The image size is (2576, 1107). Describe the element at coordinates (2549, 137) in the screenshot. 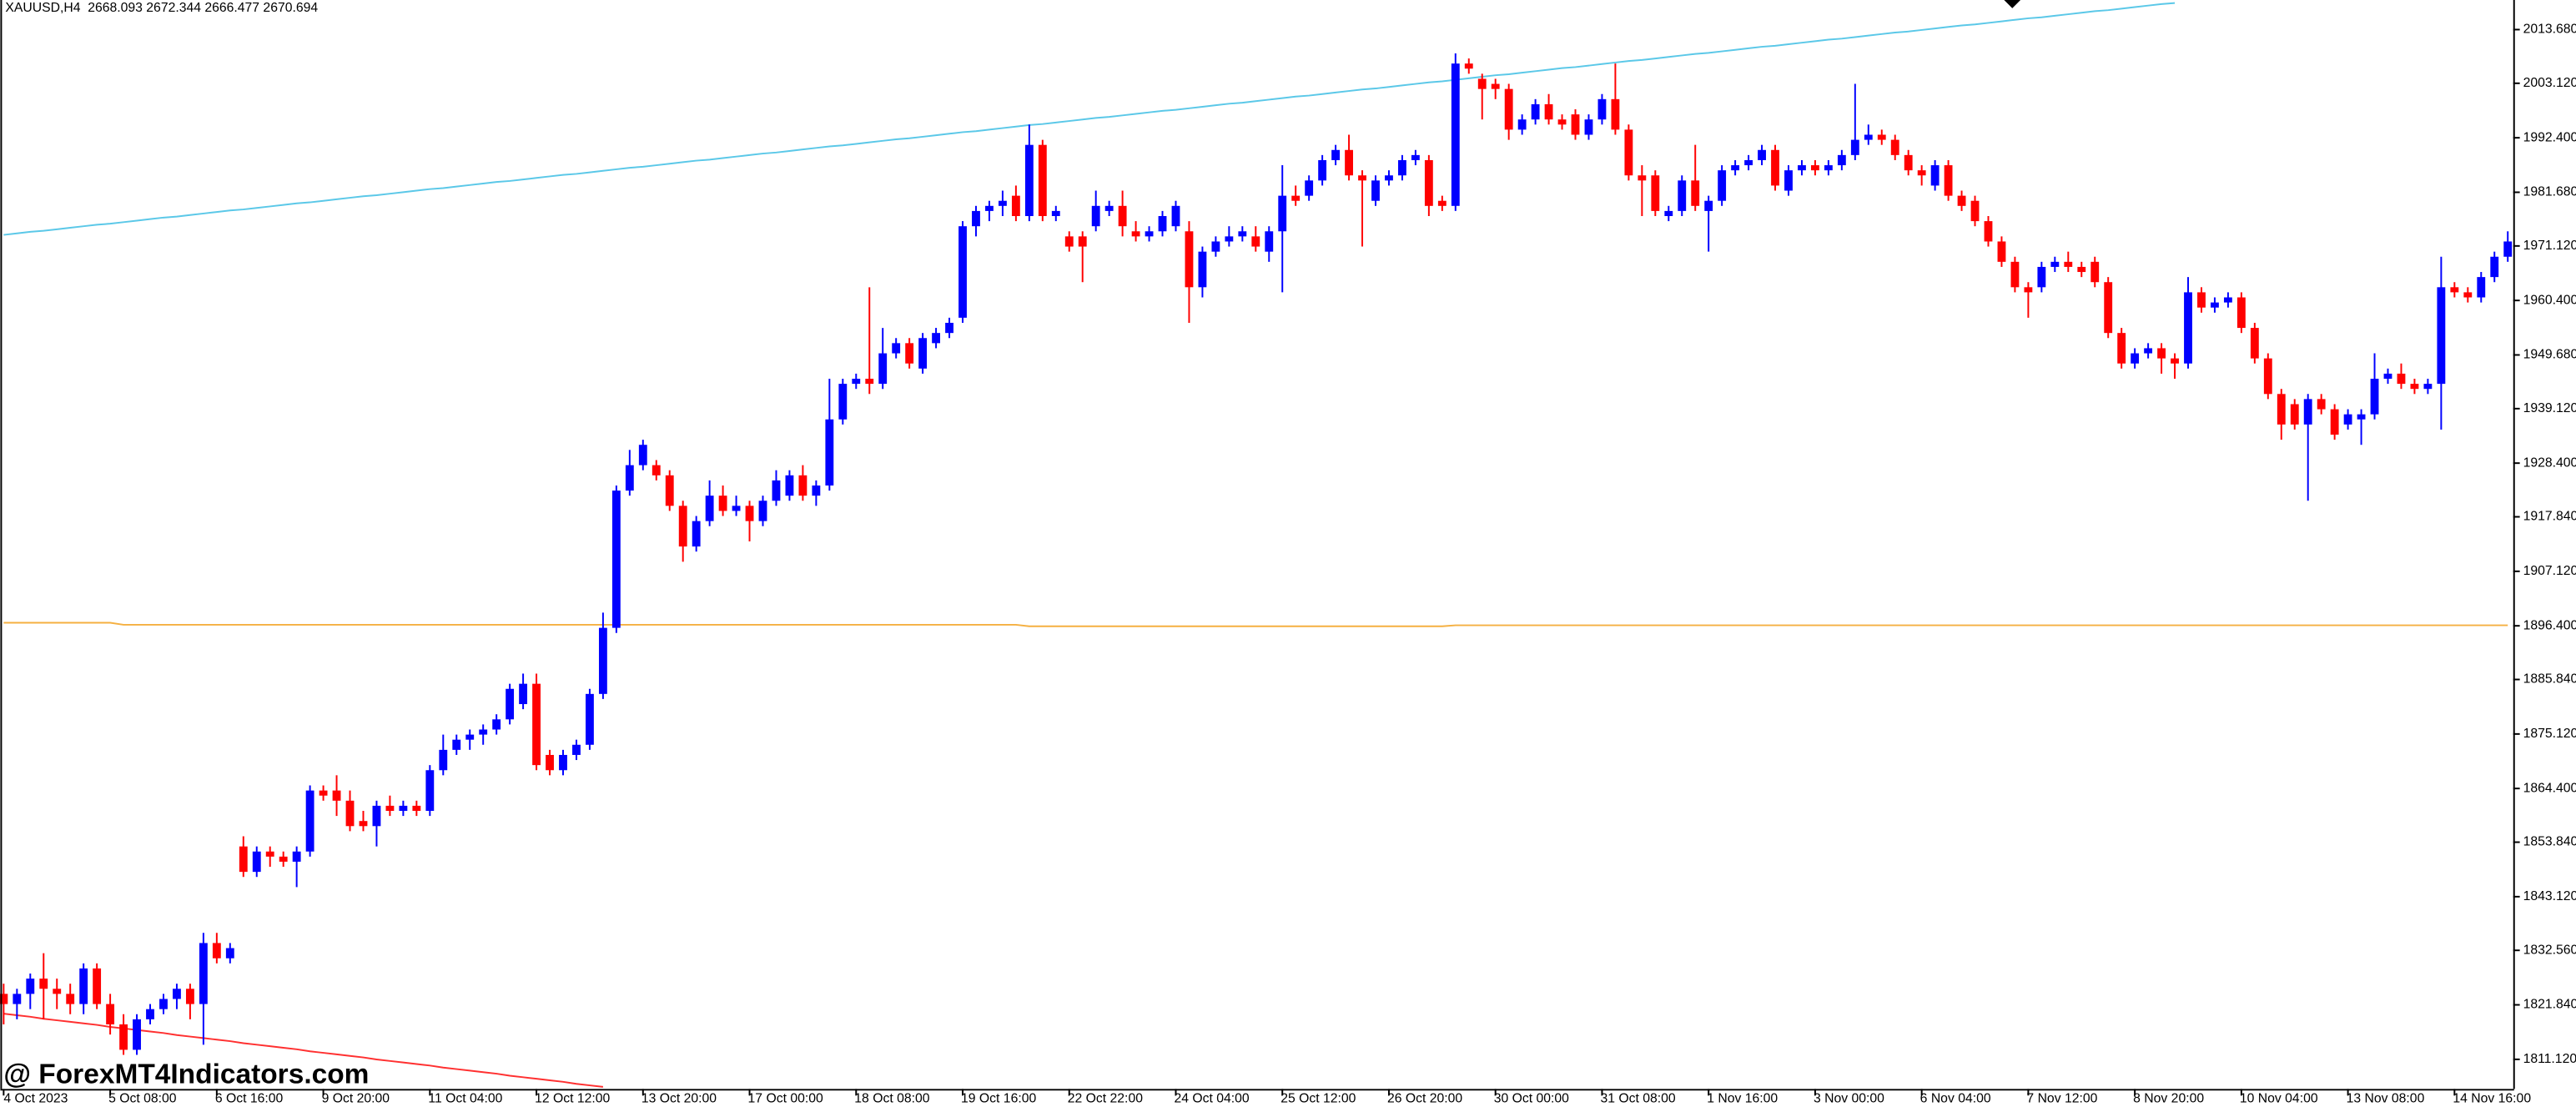

I see `y-tick-label: 1992.400` at that location.